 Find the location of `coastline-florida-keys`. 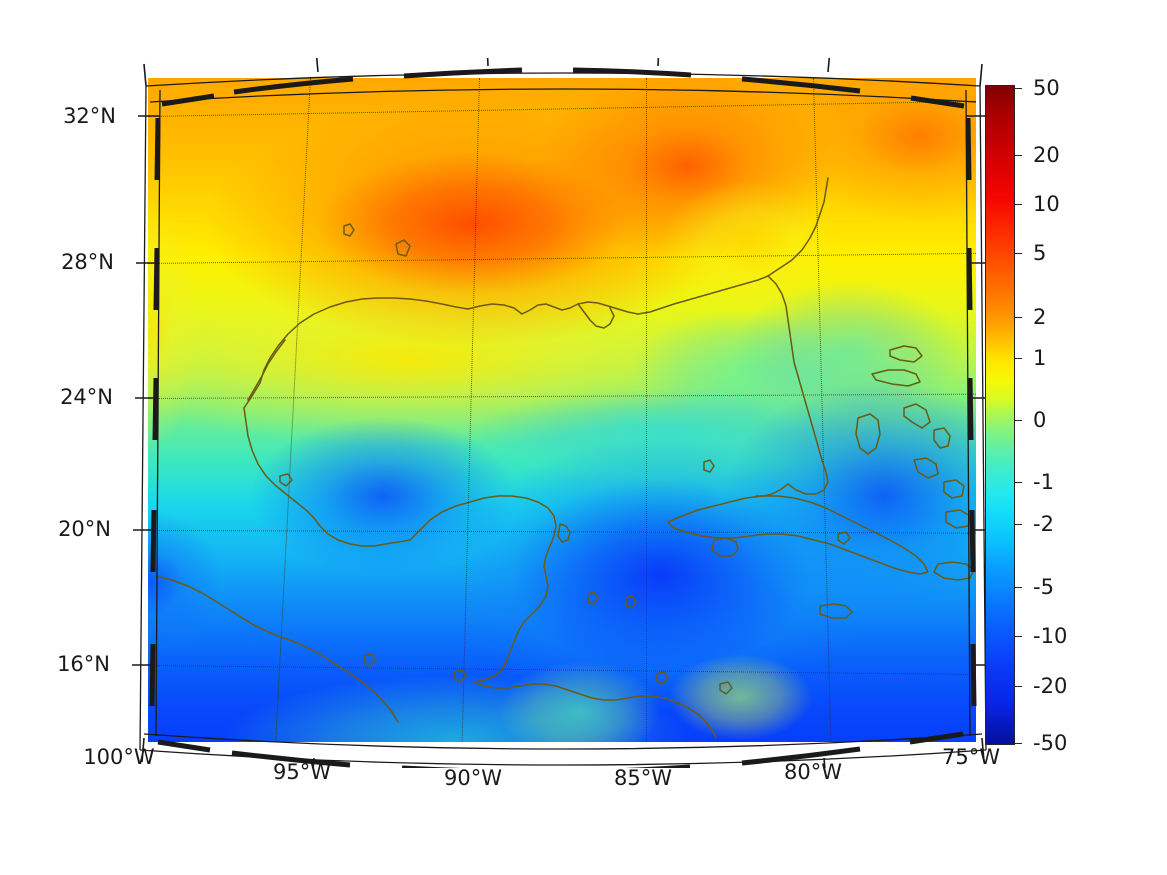

coastline-florida-keys is located at coordinates (772, 490).